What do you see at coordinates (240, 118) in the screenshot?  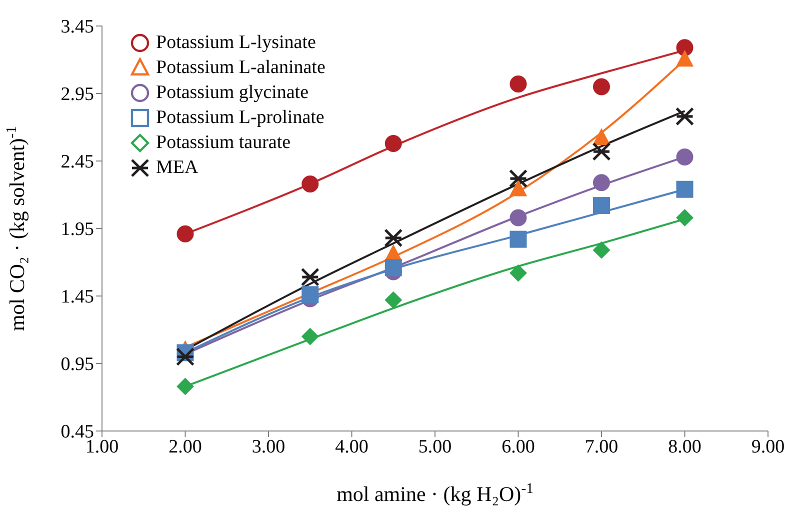 I see `legend-label: Potassium L-prolinate` at bounding box center [240, 118].